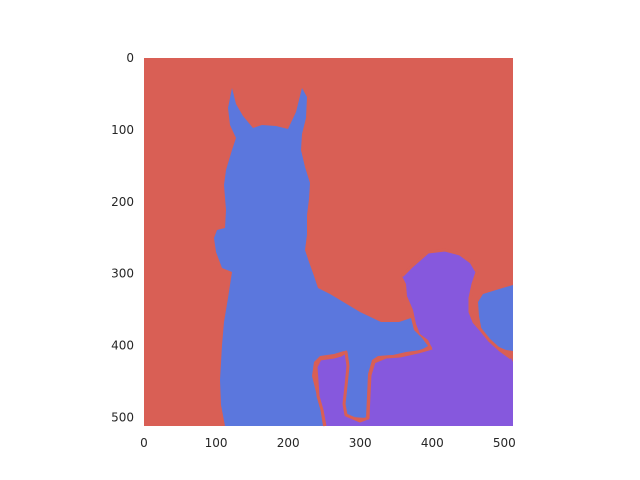 This screenshot has height=480, width=640. I want to click on x-tick-label: 0, so click(144, 443).